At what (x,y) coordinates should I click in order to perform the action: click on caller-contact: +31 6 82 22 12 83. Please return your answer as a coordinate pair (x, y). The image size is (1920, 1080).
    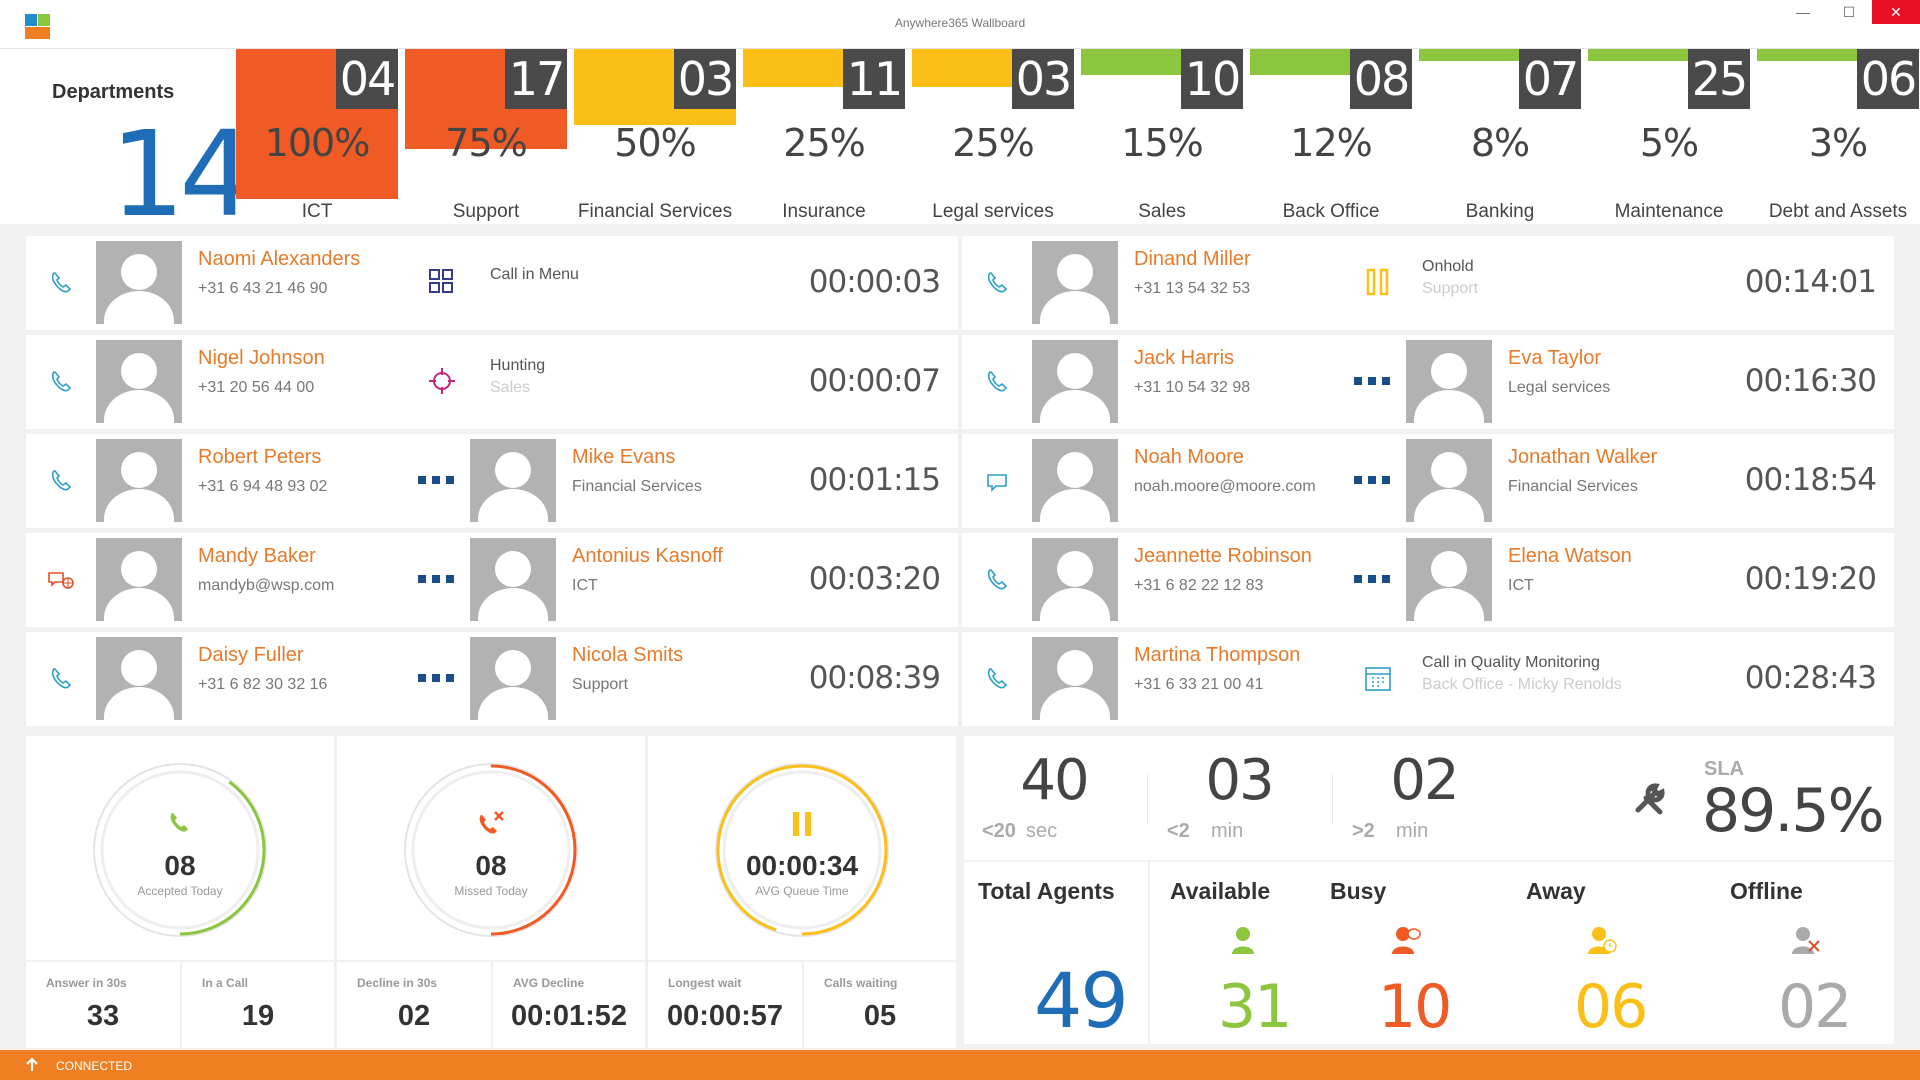
    Looking at the image, I should click on (1199, 585).